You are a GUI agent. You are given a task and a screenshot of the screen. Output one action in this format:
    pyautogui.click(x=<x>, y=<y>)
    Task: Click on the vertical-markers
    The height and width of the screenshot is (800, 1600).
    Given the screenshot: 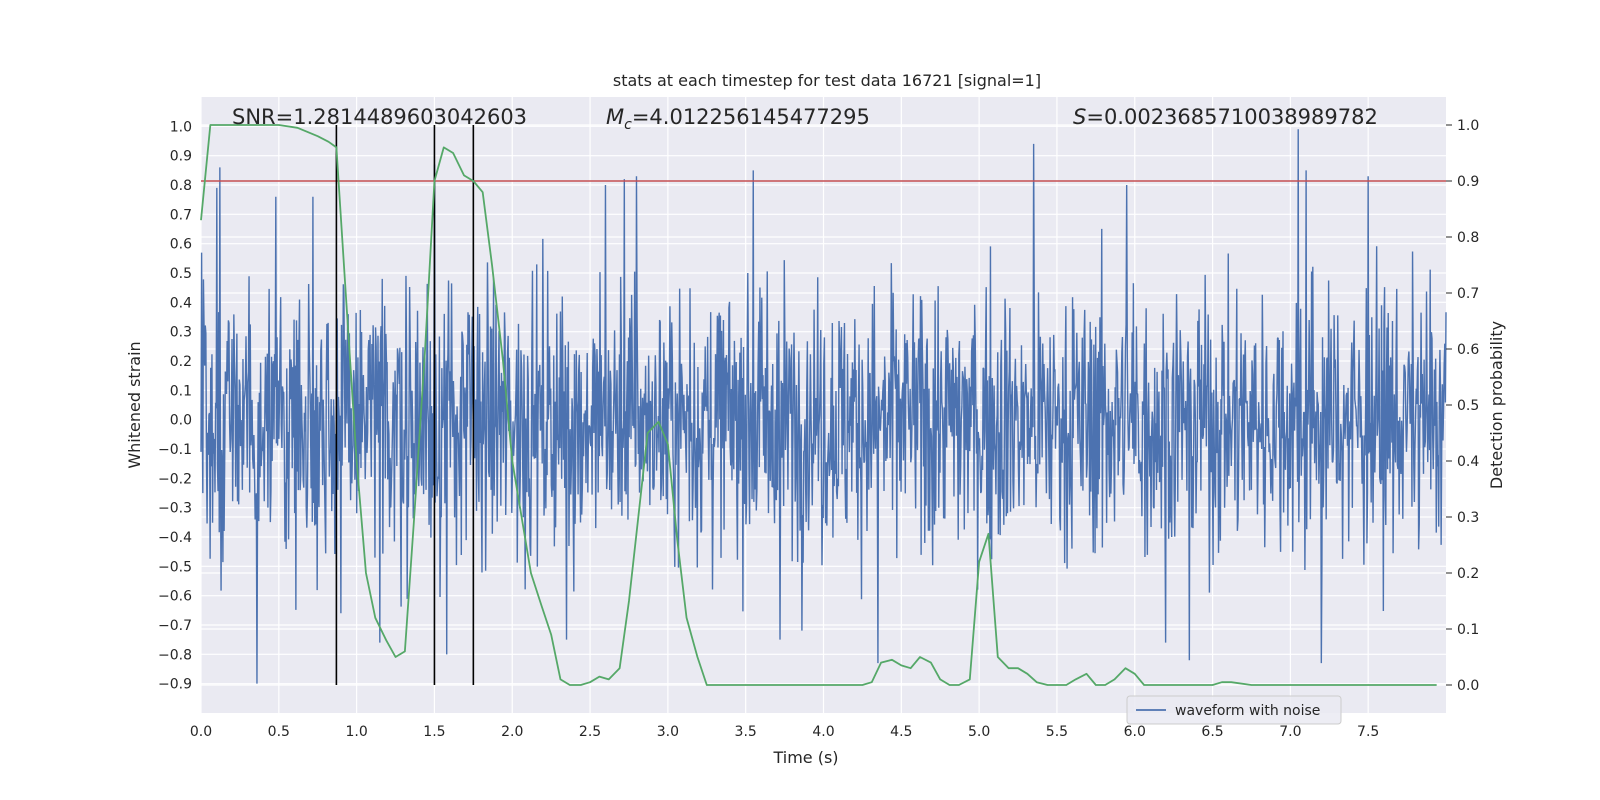 What is the action you would take?
    pyautogui.click(x=405, y=405)
    